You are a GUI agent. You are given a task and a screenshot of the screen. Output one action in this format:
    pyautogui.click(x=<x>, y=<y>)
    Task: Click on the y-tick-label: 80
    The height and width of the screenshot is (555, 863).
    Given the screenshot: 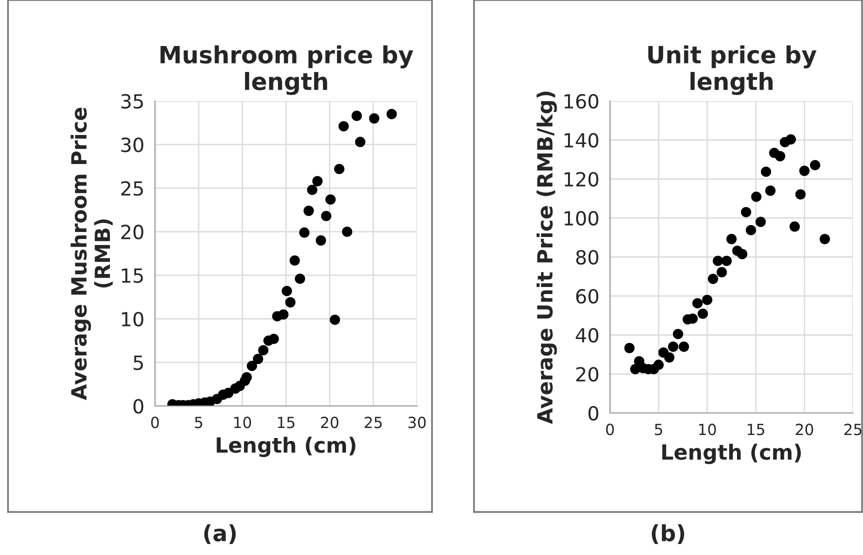 What is the action you would take?
    pyautogui.click(x=587, y=257)
    